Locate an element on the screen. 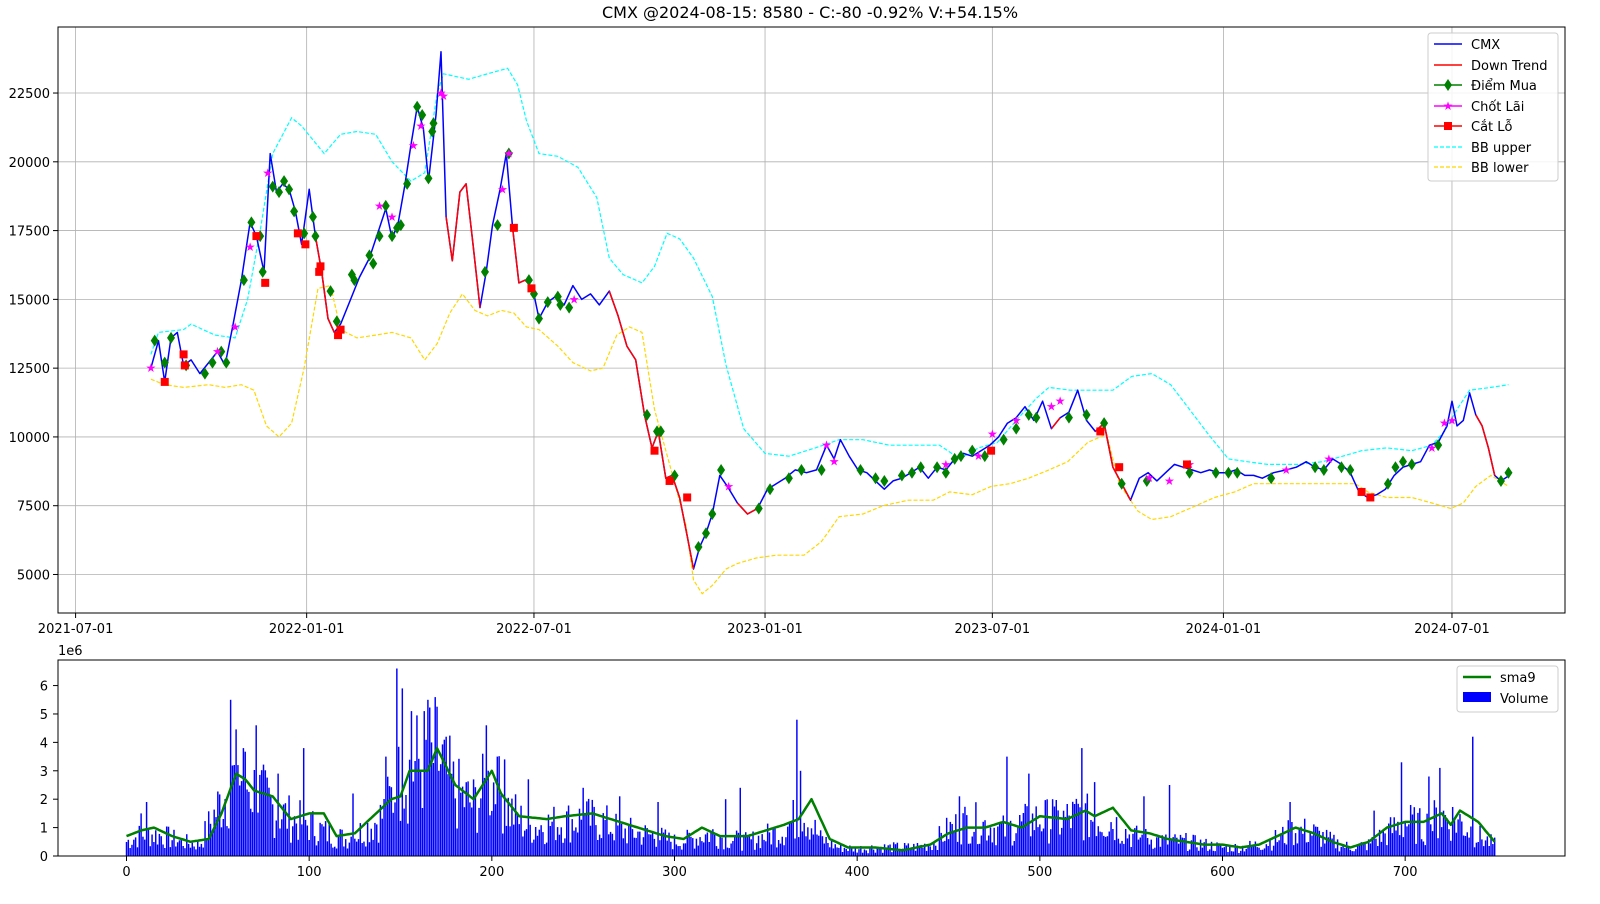 This screenshot has width=1600, height=904. price-x-tick-label: 2022-01-01 is located at coordinates (307, 629).